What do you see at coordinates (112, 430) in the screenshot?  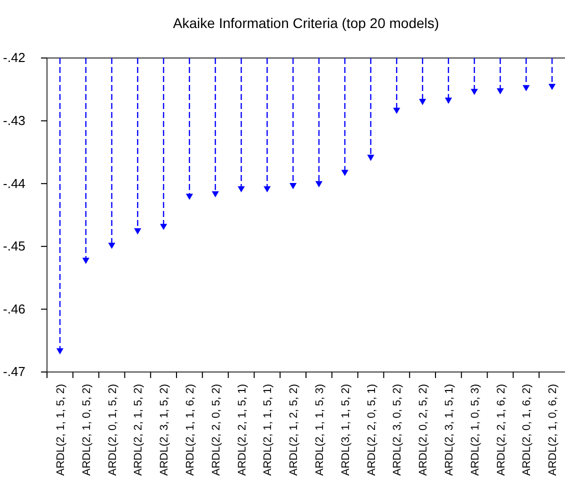 I see `x-tick-label: ARDL(2, 0, 1, 5, 2)` at bounding box center [112, 430].